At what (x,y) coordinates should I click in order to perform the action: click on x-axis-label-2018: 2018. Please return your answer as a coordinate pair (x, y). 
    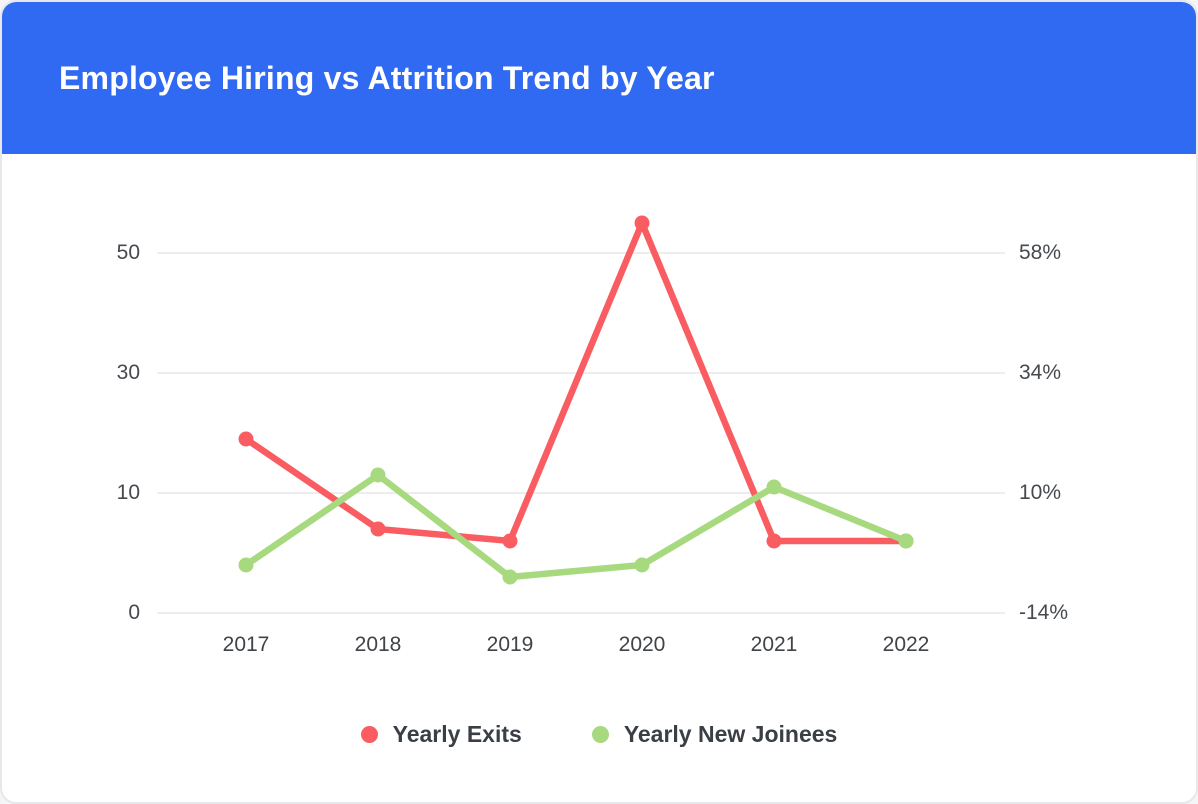
    Looking at the image, I should click on (378, 644).